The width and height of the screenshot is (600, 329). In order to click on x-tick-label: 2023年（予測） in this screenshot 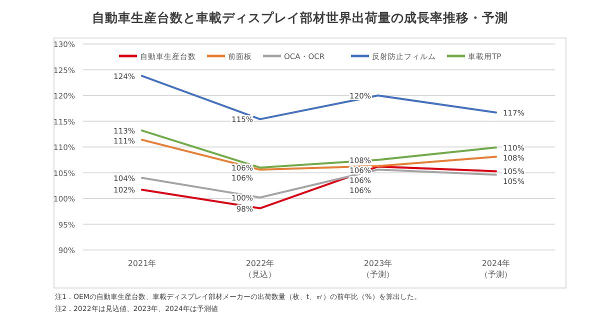, I will do `click(378, 269)`.